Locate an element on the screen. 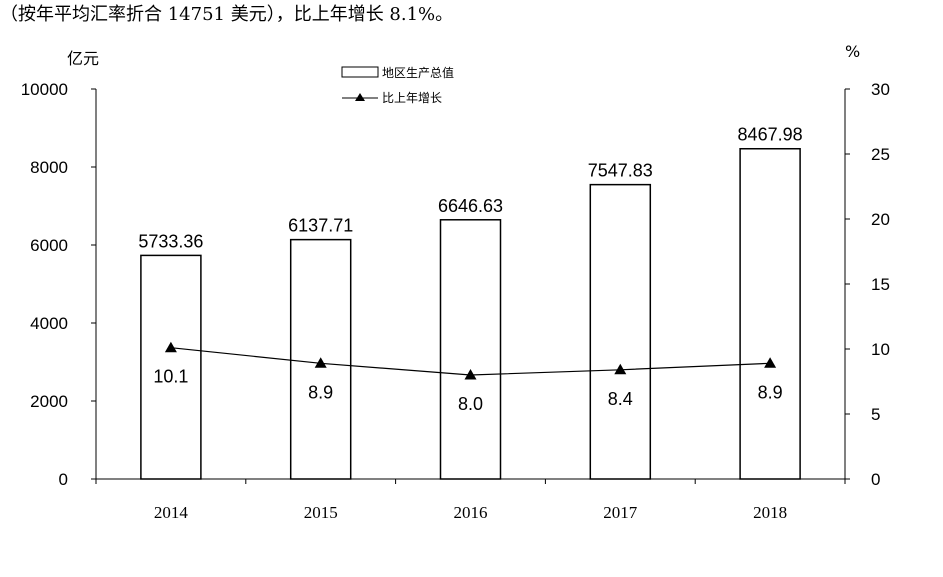 Image resolution: width=943 pixels, height=577 pixels. right-tick-label: 15 is located at coordinates (880, 284).